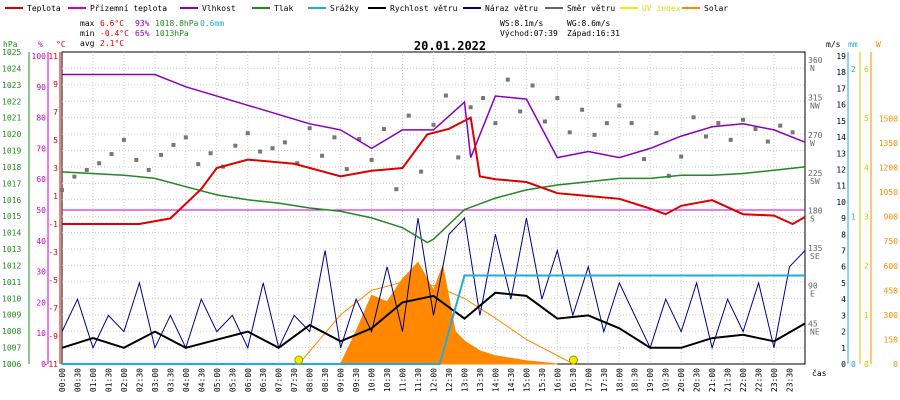 This screenshot has height=400, width=900. What do you see at coordinates (41, 241) in the screenshot?
I see `axis-humidity-tick: 40` at bounding box center [41, 241].